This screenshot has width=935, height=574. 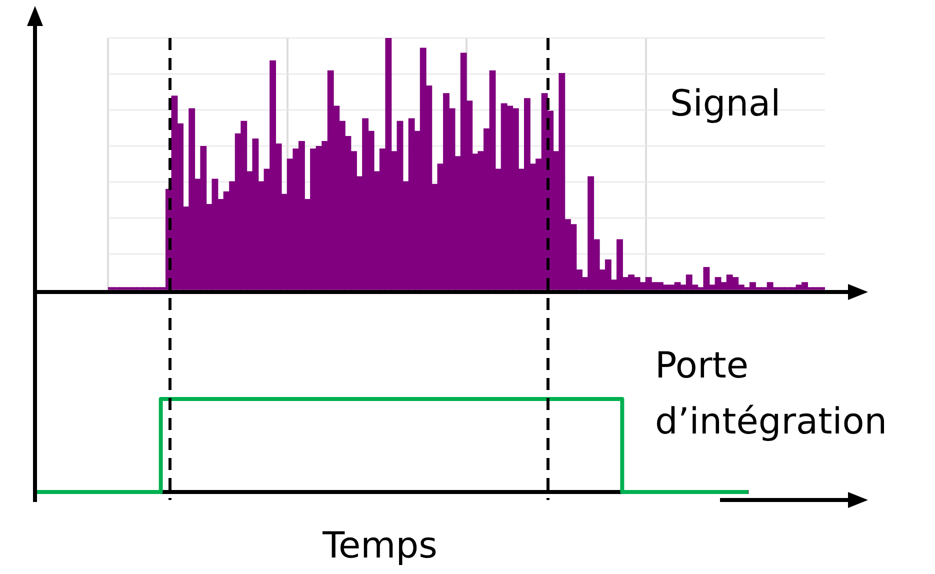 What do you see at coordinates (380, 545) in the screenshot?
I see `x-axis-title: Temps` at bounding box center [380, 545].